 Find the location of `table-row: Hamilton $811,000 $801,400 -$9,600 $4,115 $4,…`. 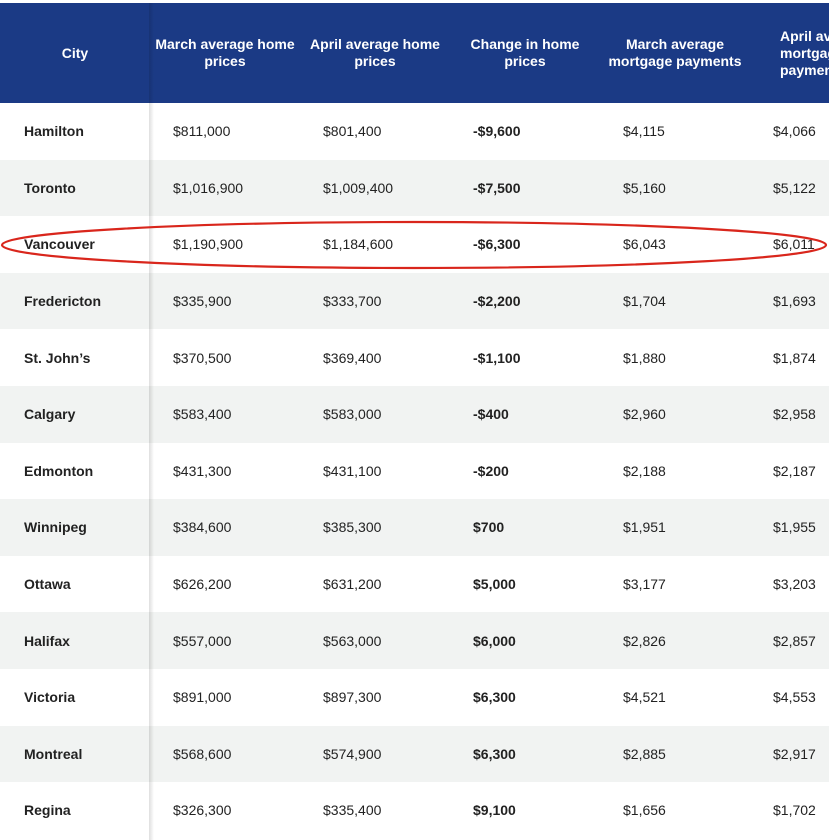

table-row: Hamilton $811,000 $801,400 -$9,600 $4,115 $4,… is located at coordinates (414, 131).